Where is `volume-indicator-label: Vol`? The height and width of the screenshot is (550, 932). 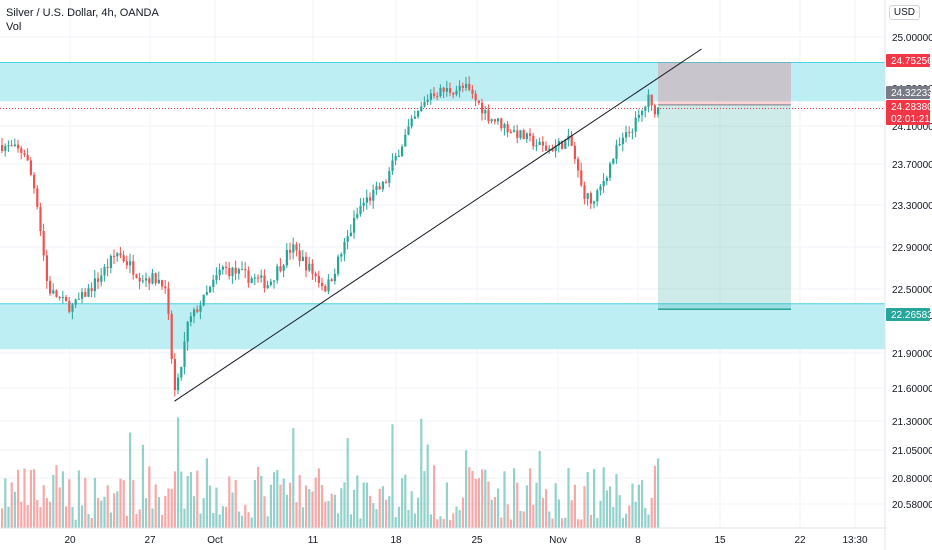 volume-indicator-label: Vol is located at coordinates (14, 27).